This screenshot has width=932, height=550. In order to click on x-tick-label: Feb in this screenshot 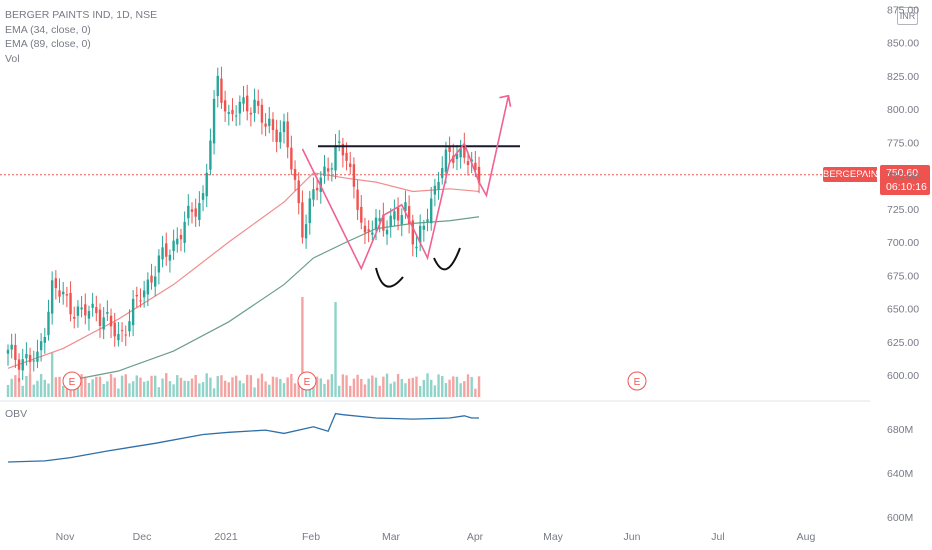, I will do `click(311, 537)`.